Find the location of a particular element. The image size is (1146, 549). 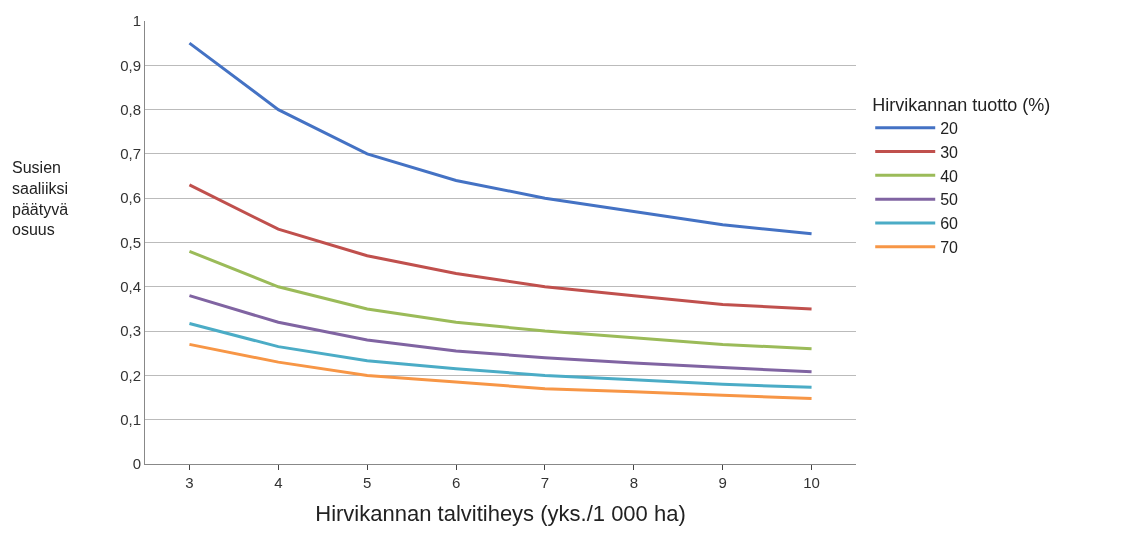

legend-label: 20 is located at coordinates (949, 128).